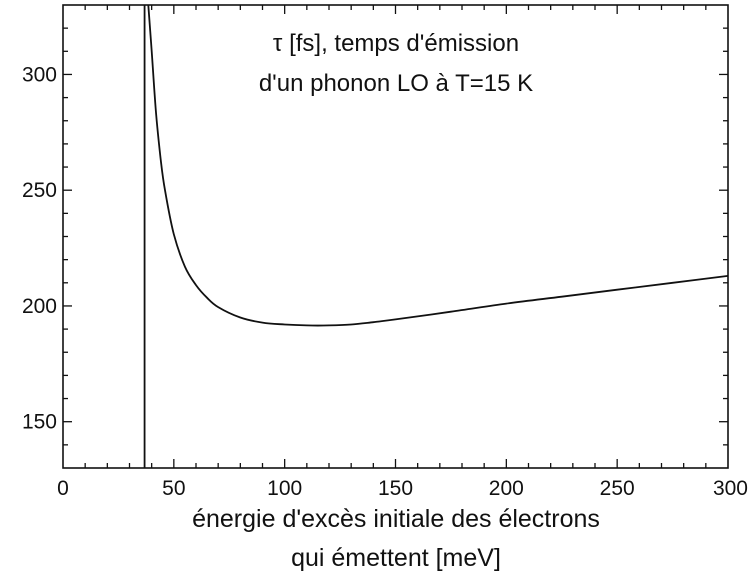 The image size is (750, 576). What do you see at coordinates (39, 306) in the screenshot?
I see `y-tick-label: 200` at bounding box center [39, 306].